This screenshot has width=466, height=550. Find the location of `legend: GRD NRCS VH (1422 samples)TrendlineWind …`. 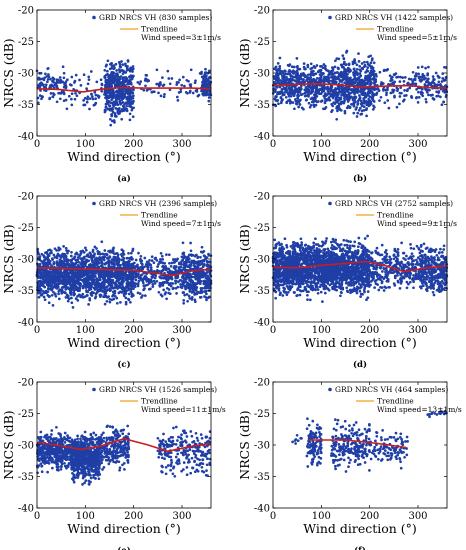

legend: GRD NRCS VH (1422 samples)TrendlineWind … is located at coordinates (392, 27).